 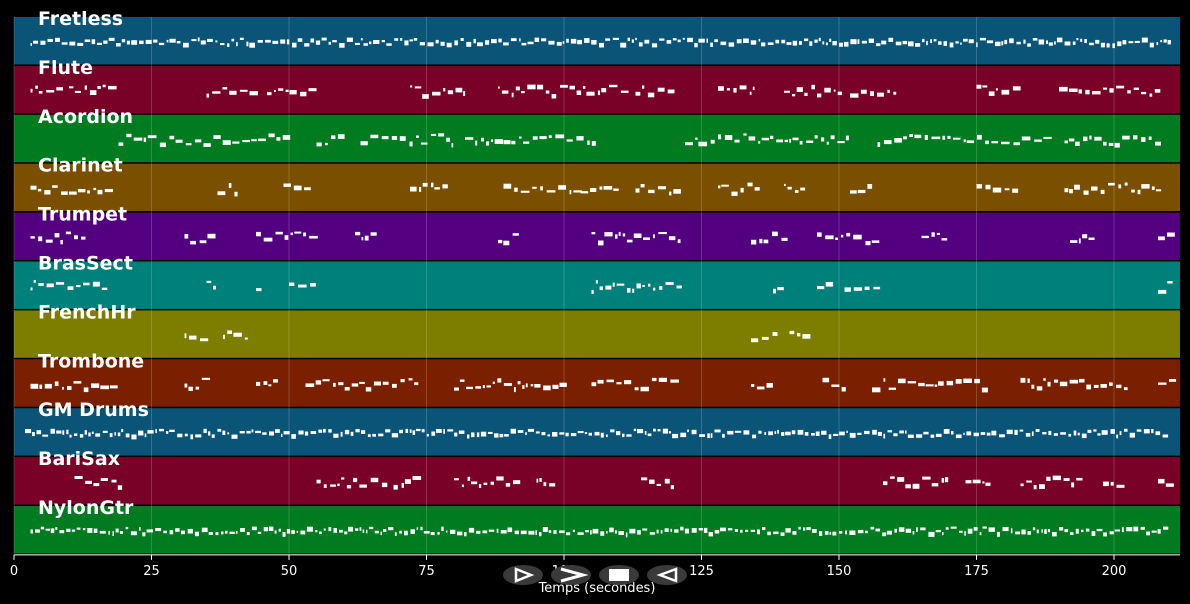 What do you see at coordinates (597, 183) in the screenshot?
I see `track-lane: Clarinet` at bounding box center [597, 183].